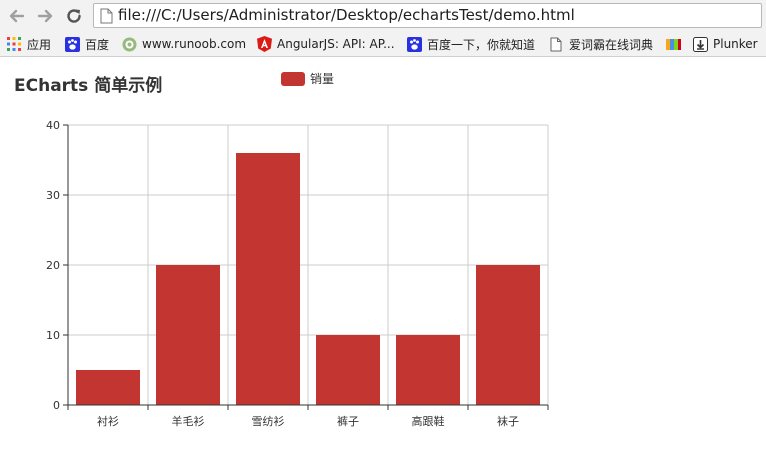 This screenshot has width=766, height=476. What do you see at coordinates (481, 44) in the screenshot?
I see `bookmark-label: 百度一下，你就知道` at bounding box center [481, 44].